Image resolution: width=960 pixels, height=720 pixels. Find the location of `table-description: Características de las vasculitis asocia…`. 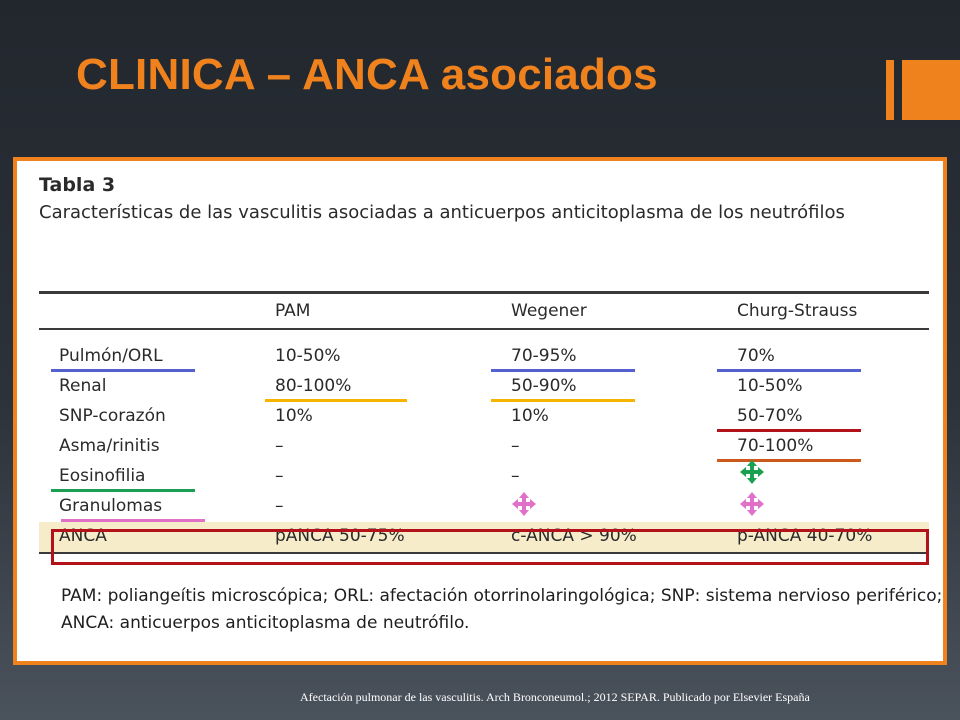

table-description: Características de las vasculitis asocia… is located at coordinates (442, 212).